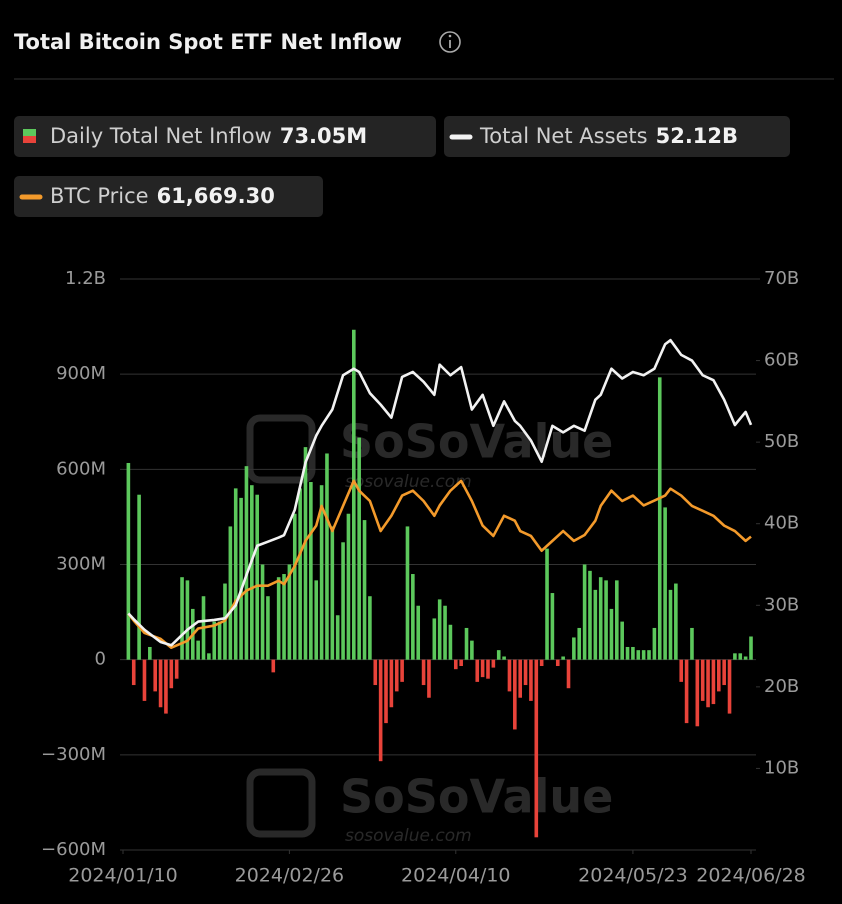 This screenshot has height=904, width=842. I want to click on y-tick-label: −600M, so click(73, 849).